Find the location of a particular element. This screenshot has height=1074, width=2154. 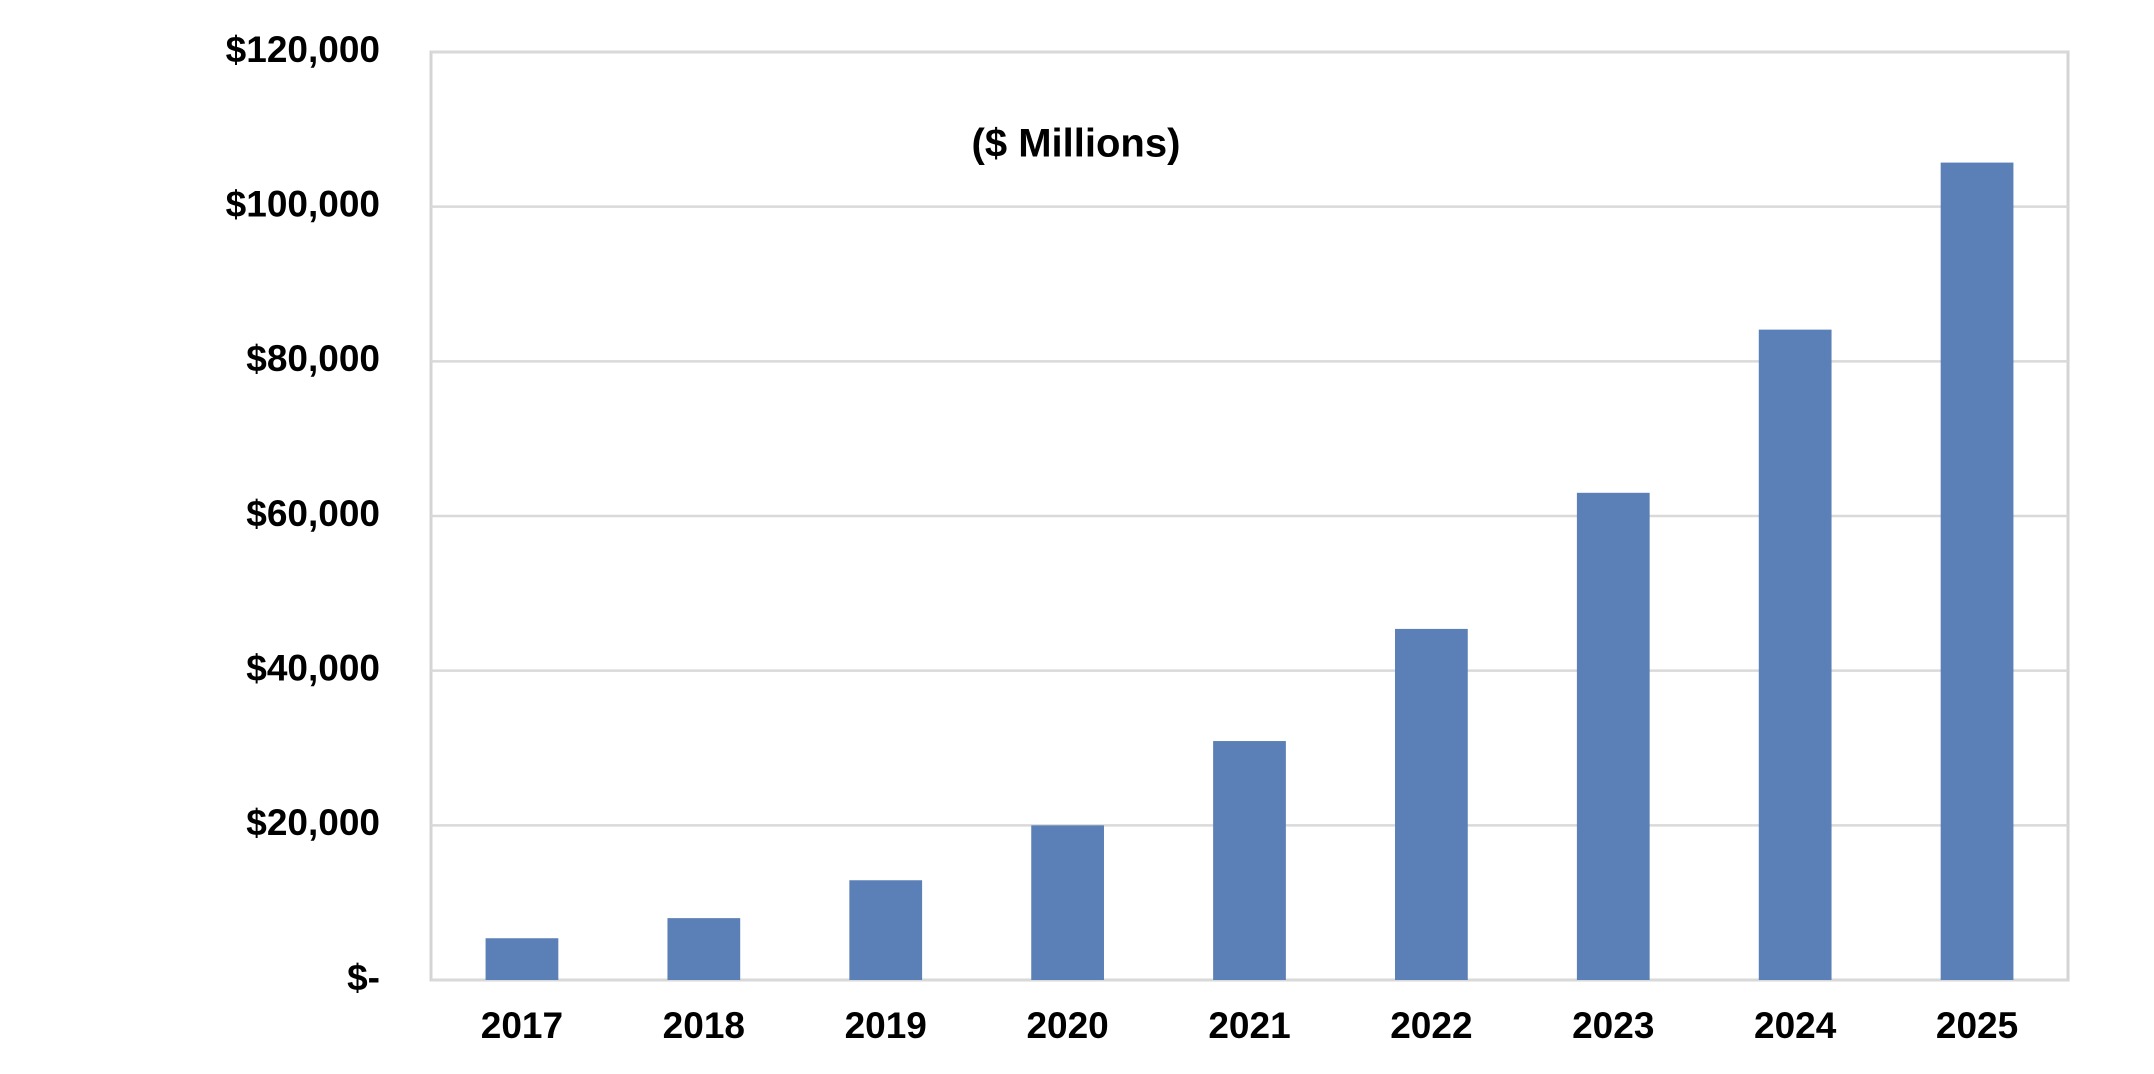

x-tick-label: 2021 is located at coordinates (1249, 1025).